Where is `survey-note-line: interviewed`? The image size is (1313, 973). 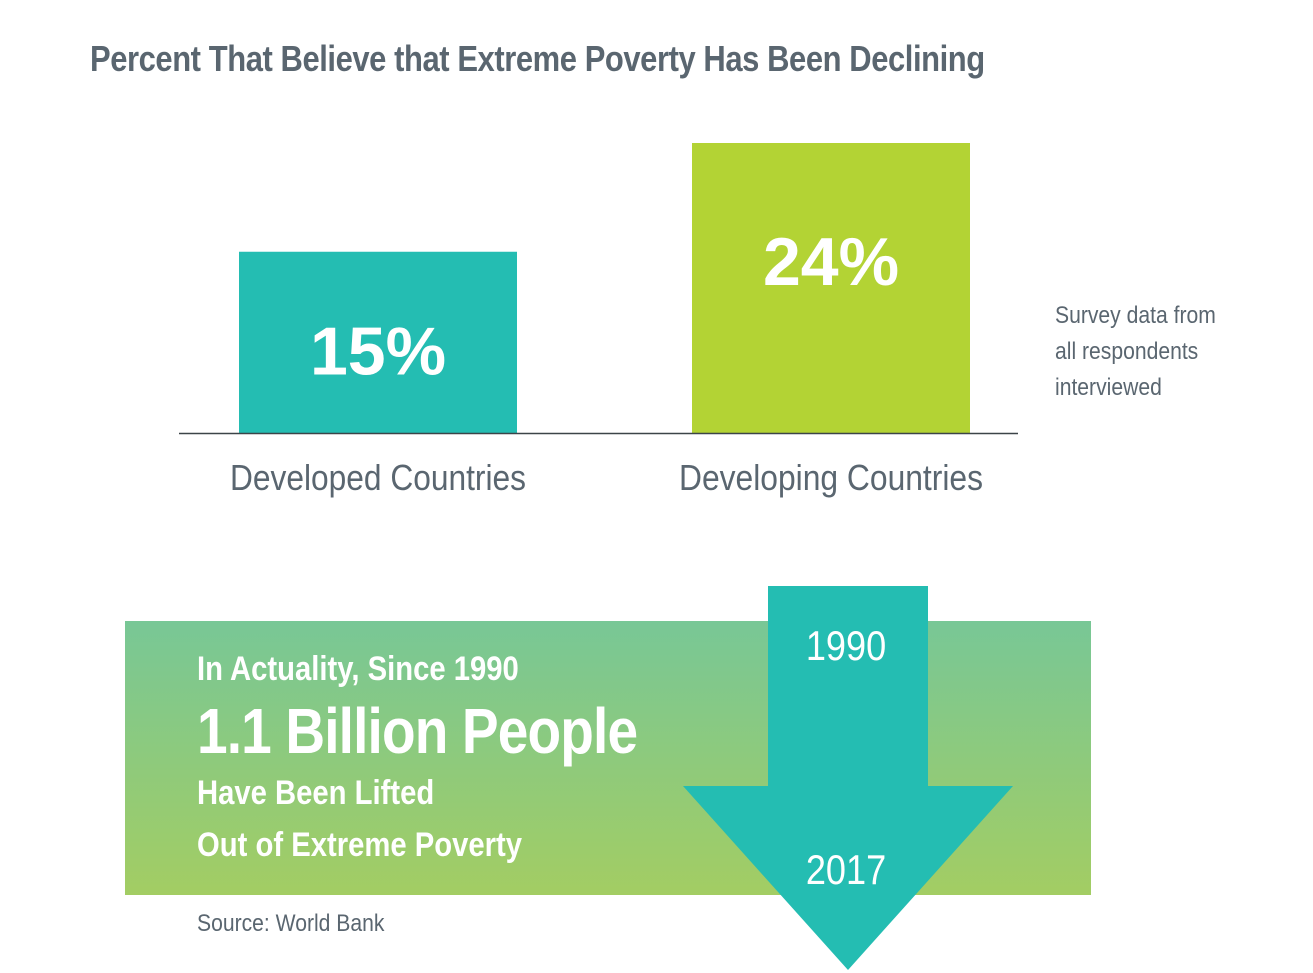 survey-note-line: interviewed is located at coordinates (1108, 387).